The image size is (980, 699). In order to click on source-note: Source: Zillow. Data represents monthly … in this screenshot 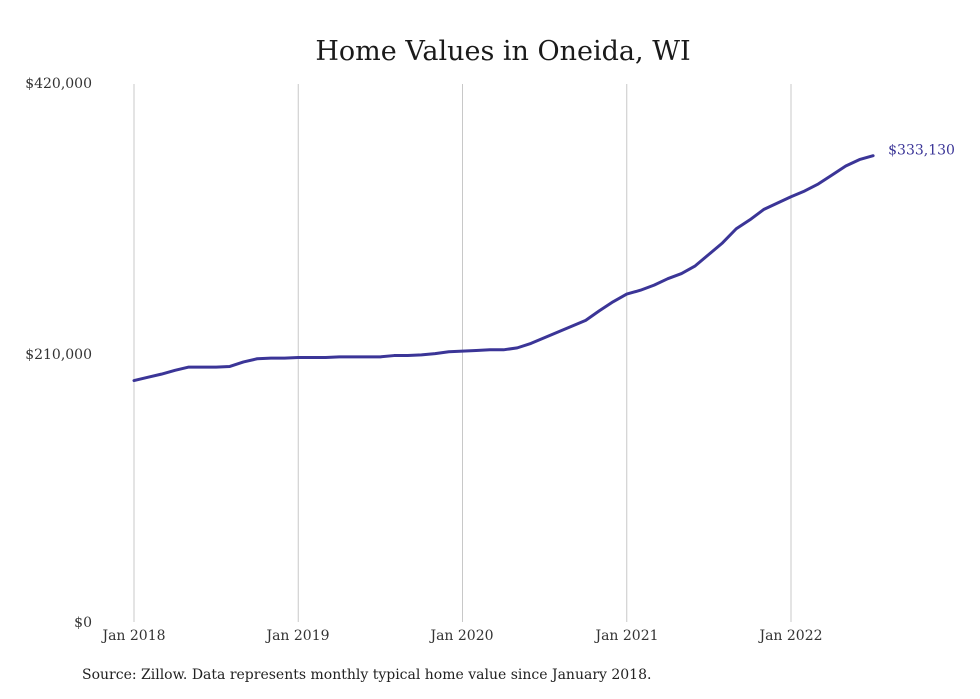, I will do `click(367, 675)`.